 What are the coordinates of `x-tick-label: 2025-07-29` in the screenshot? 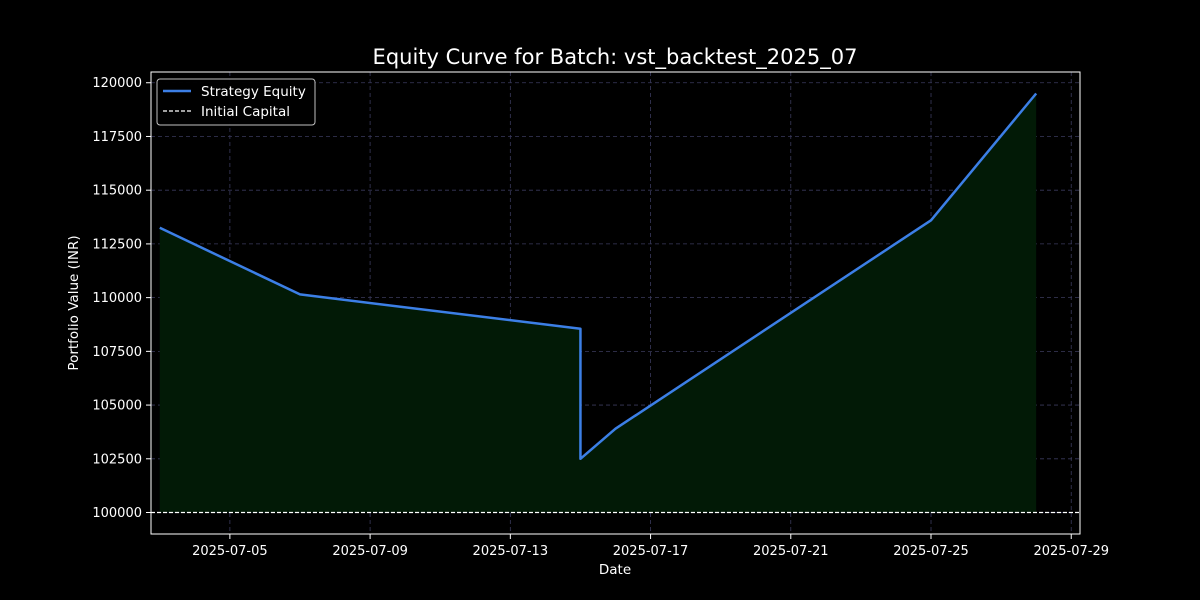 It's located at (1071, 551).